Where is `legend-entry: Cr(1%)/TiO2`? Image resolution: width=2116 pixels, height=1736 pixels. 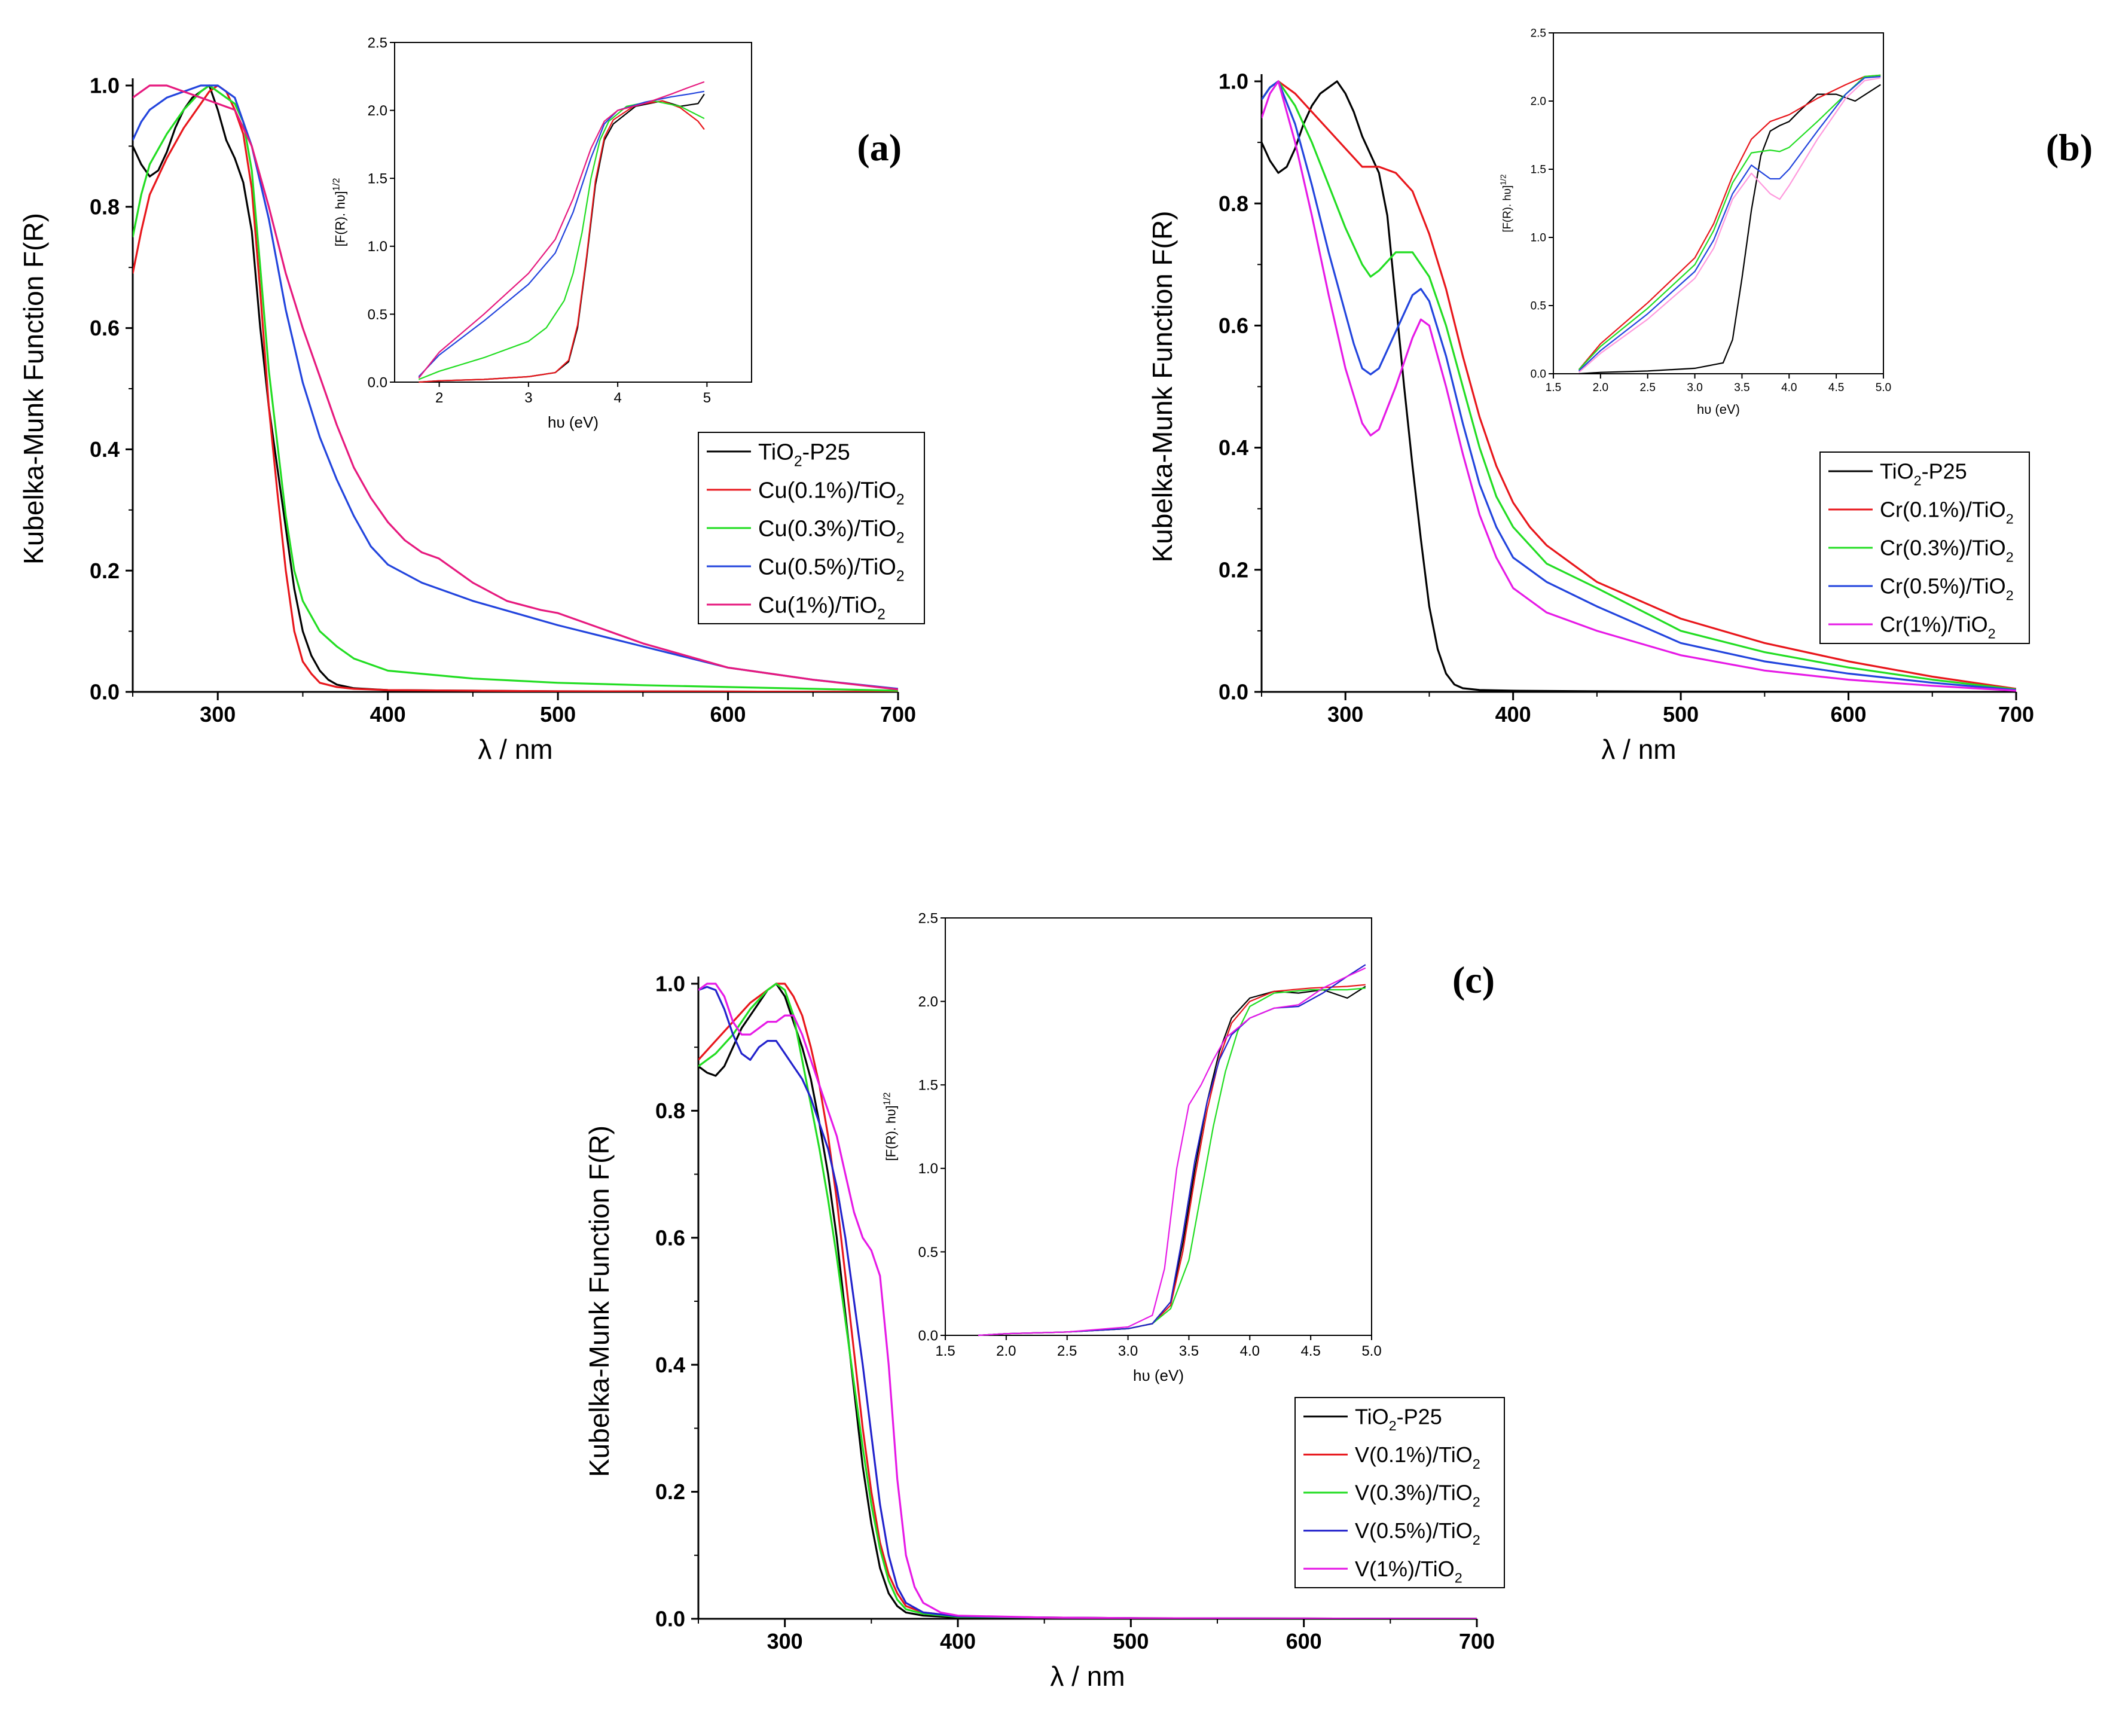 legend-entry: Cr(1%)/TiO2 is located at coordinates (1938, 627).